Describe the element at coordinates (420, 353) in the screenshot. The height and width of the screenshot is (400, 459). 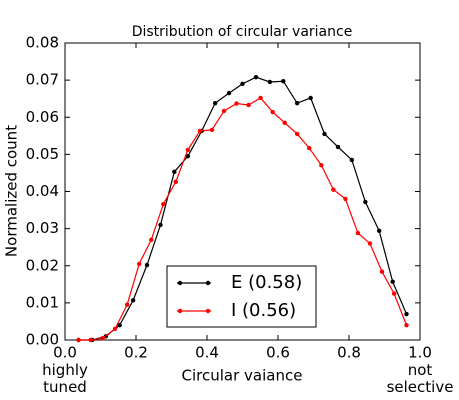
I see `x-tick-label: 1.0` at that location.